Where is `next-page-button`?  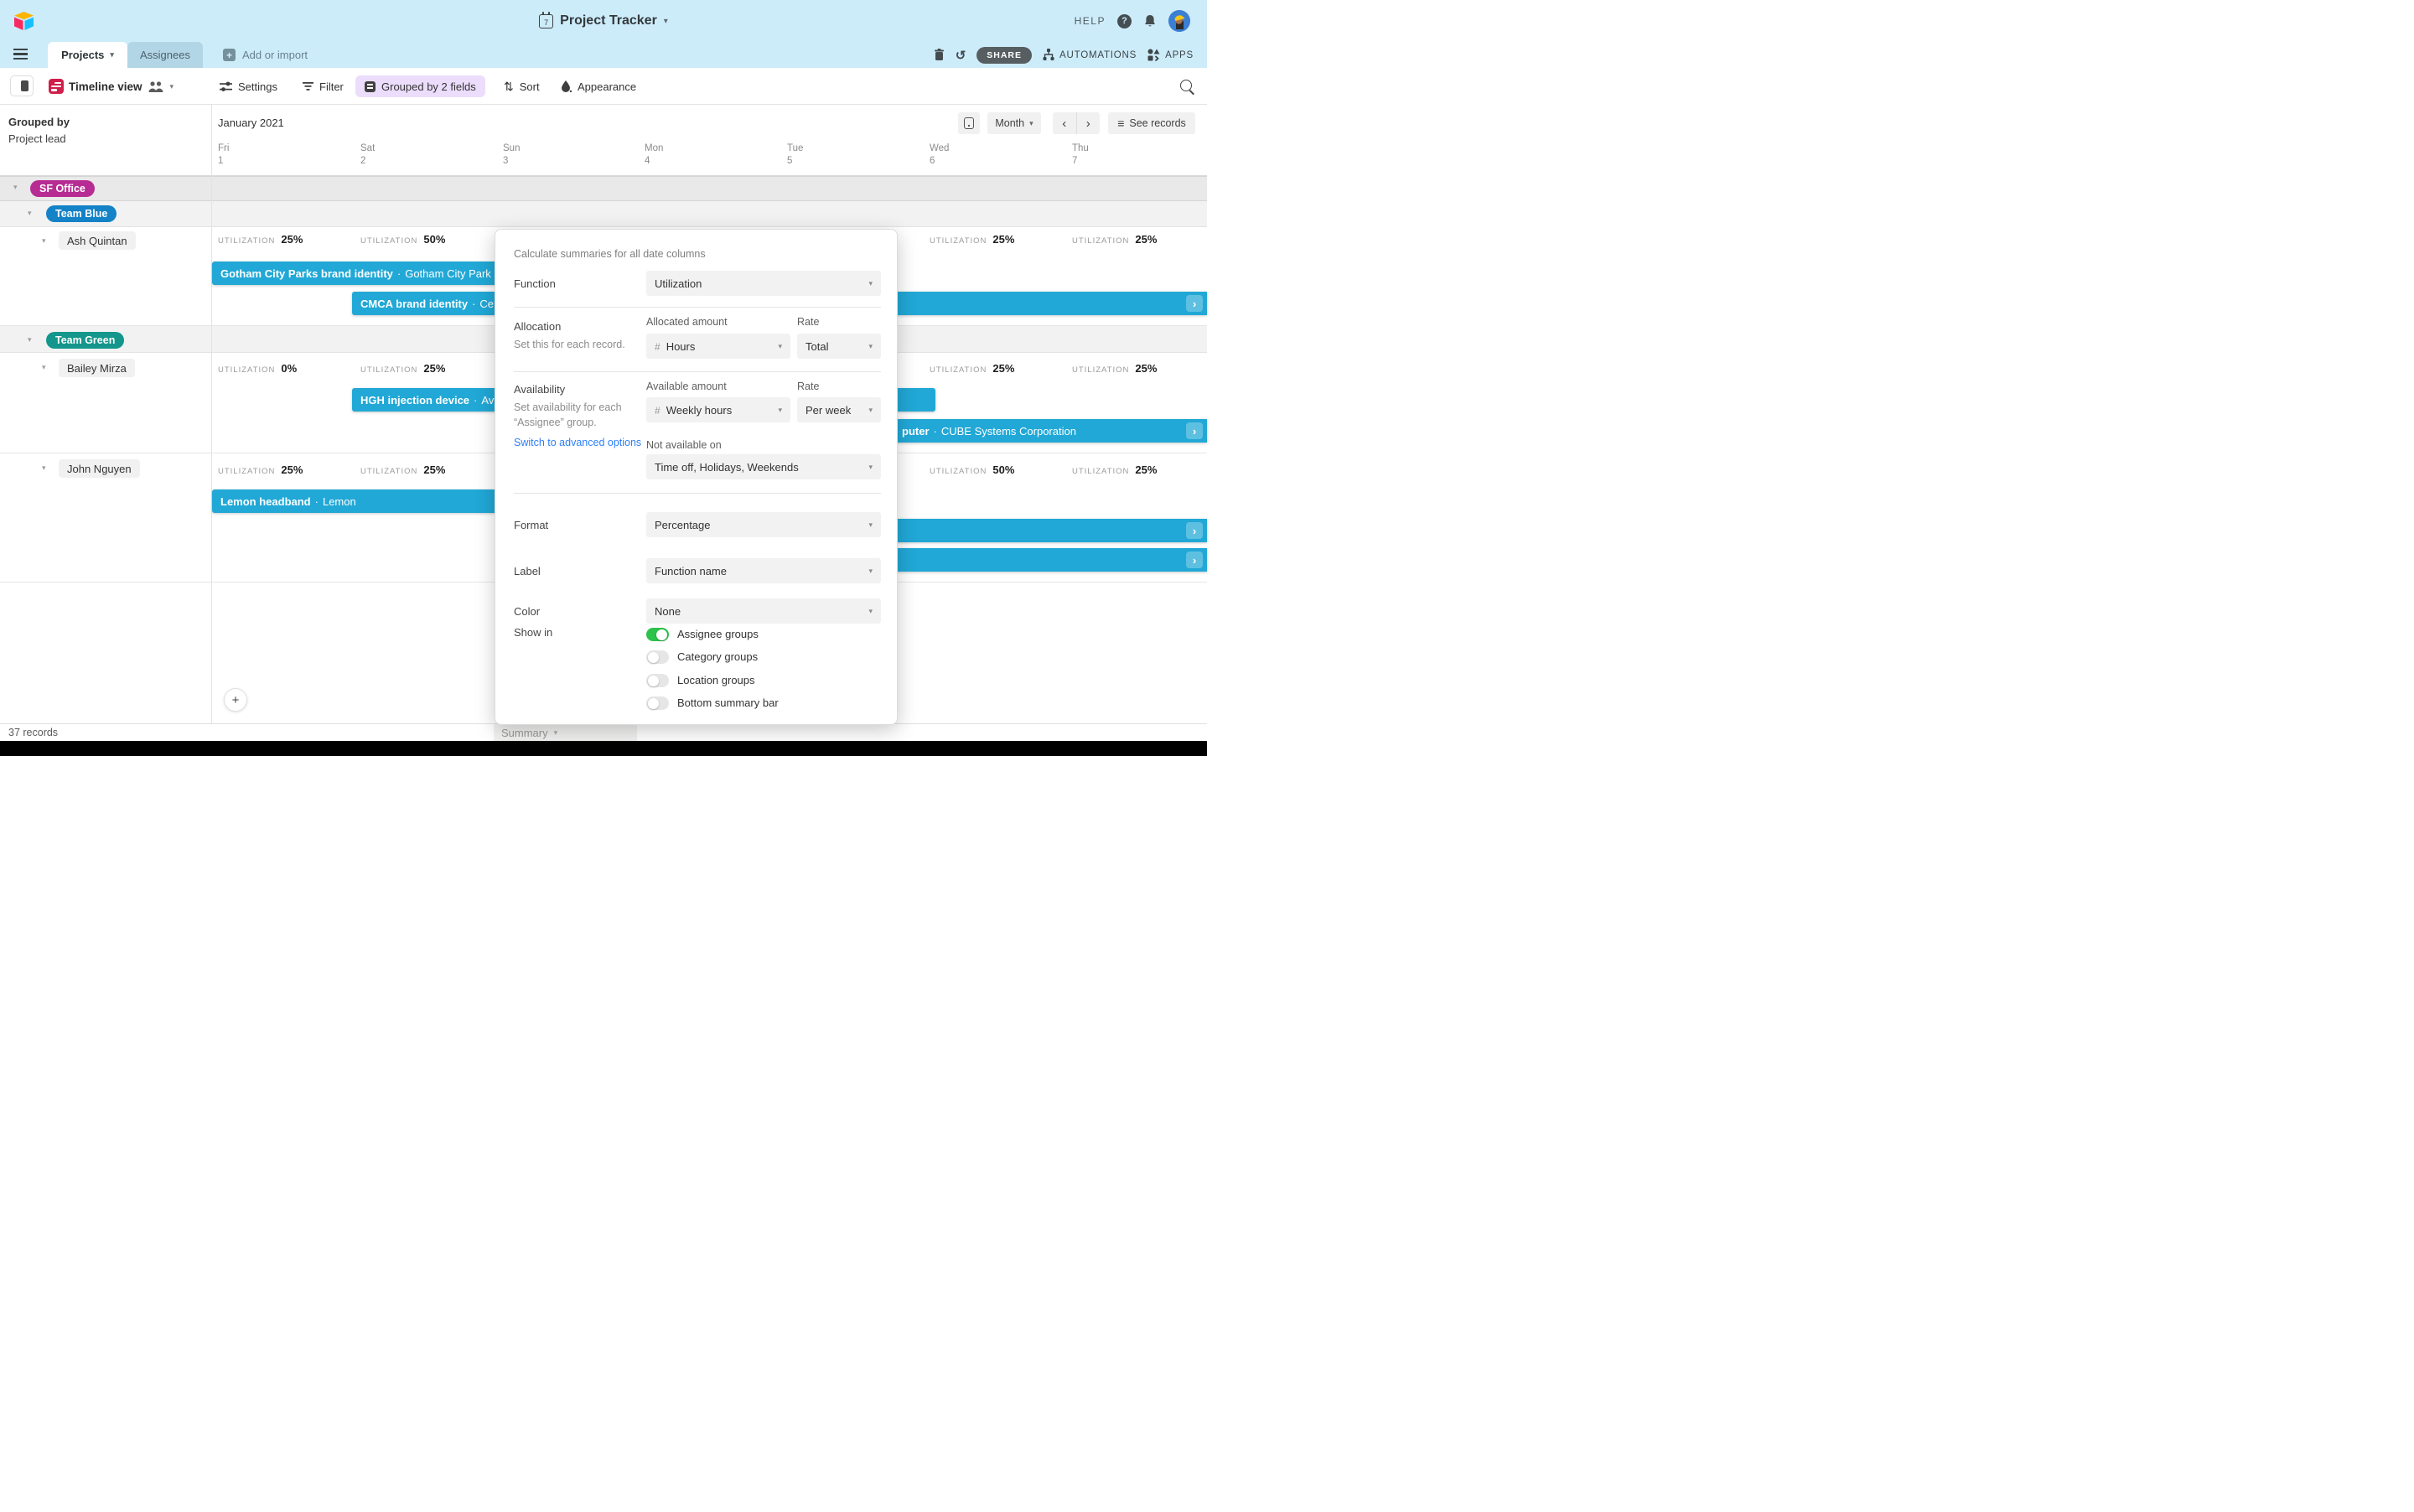 next-page-button is located at coordinates (1089, 124).